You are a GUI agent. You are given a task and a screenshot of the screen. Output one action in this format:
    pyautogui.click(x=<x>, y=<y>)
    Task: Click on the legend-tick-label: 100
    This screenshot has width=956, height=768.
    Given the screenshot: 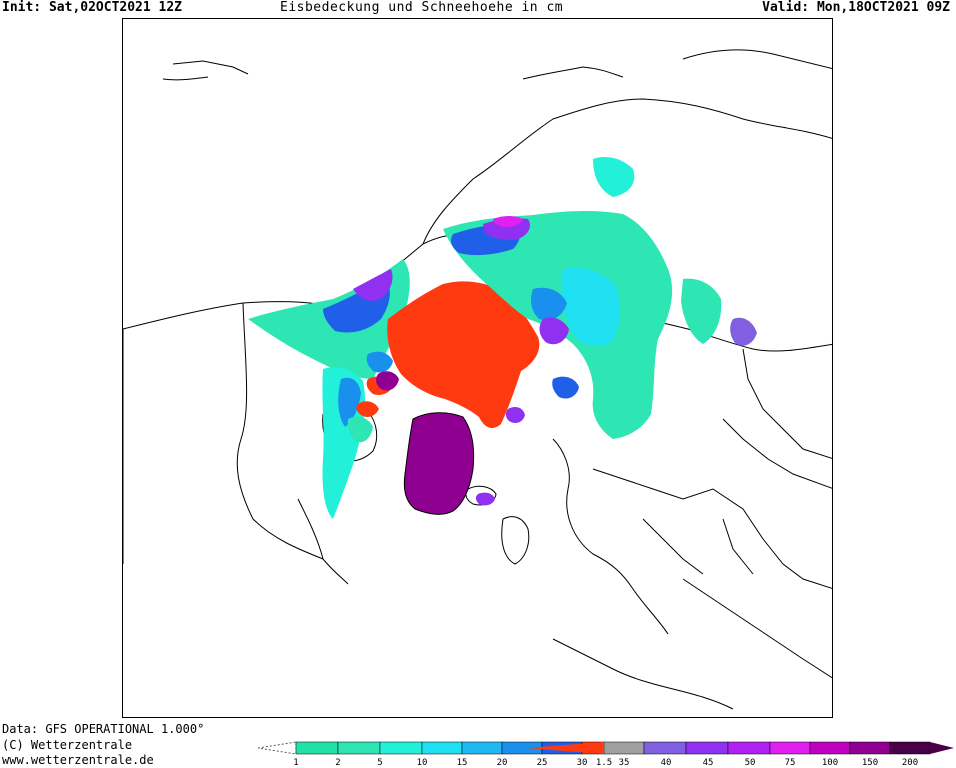 What is the action you would take?
    pyautogui.click(x=830, y=763)
    